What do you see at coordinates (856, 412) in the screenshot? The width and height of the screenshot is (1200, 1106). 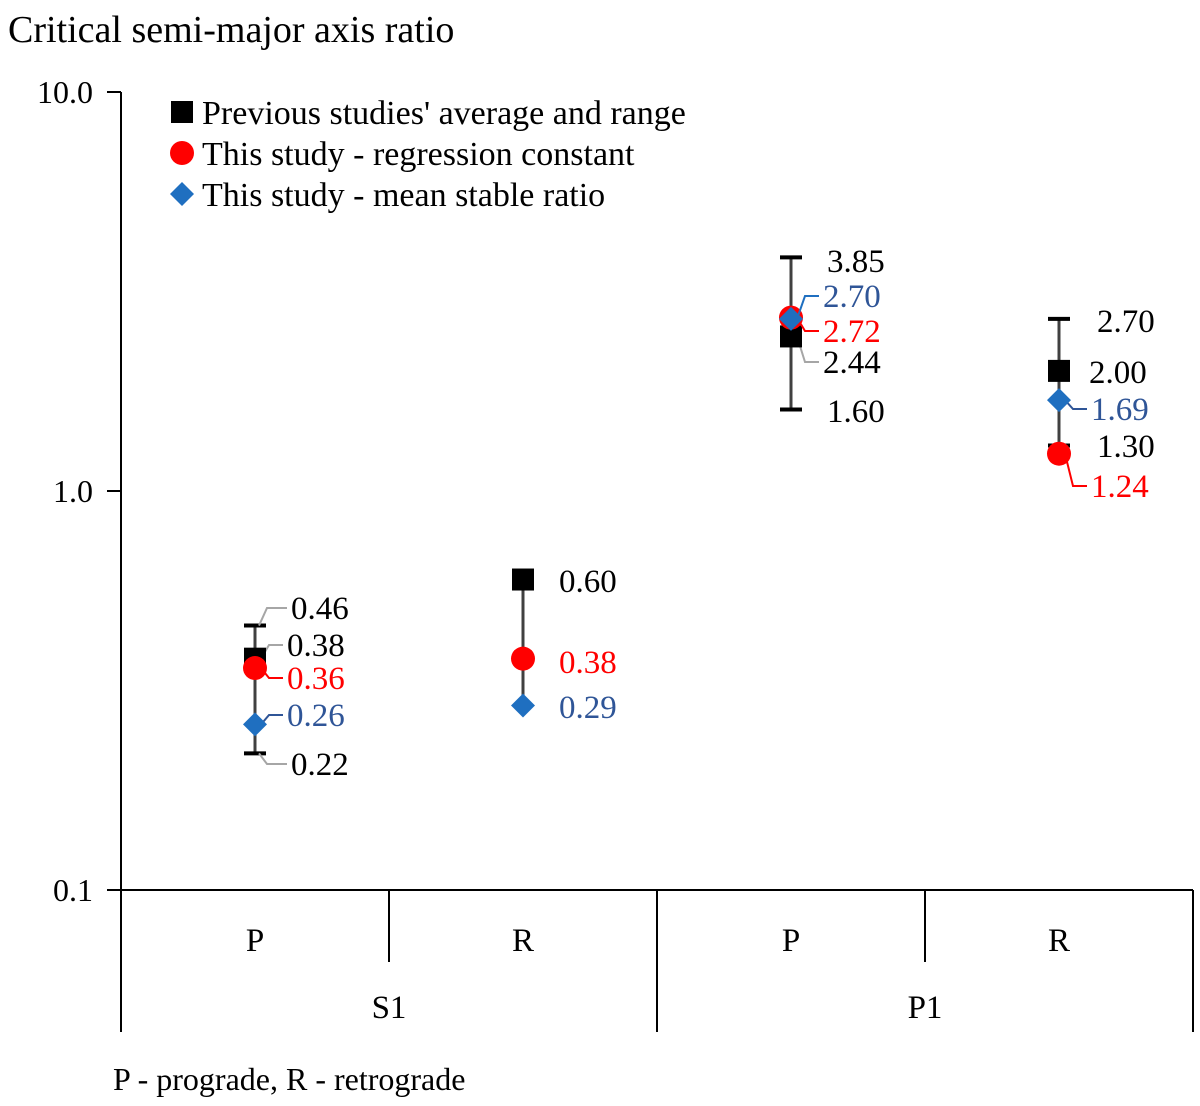 I see `range-min-label: 1.60` at bounding box center [856, 412].